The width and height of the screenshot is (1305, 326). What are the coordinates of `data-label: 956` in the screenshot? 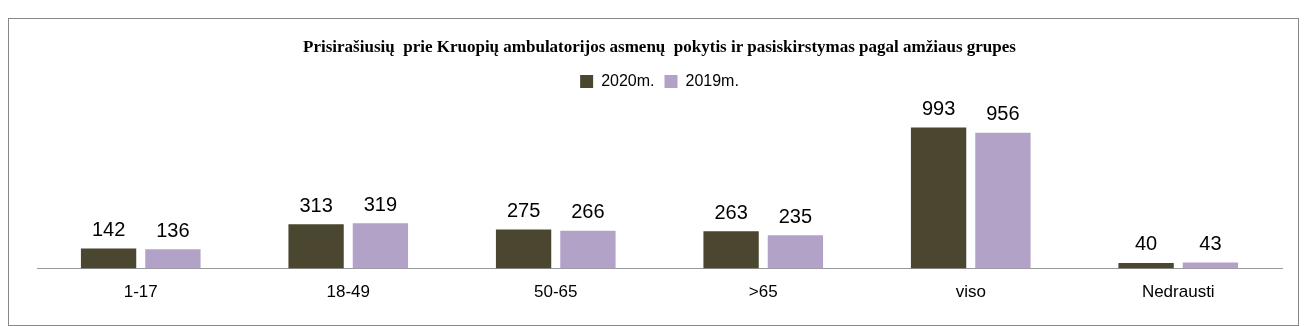 It's located at (1003, 113).